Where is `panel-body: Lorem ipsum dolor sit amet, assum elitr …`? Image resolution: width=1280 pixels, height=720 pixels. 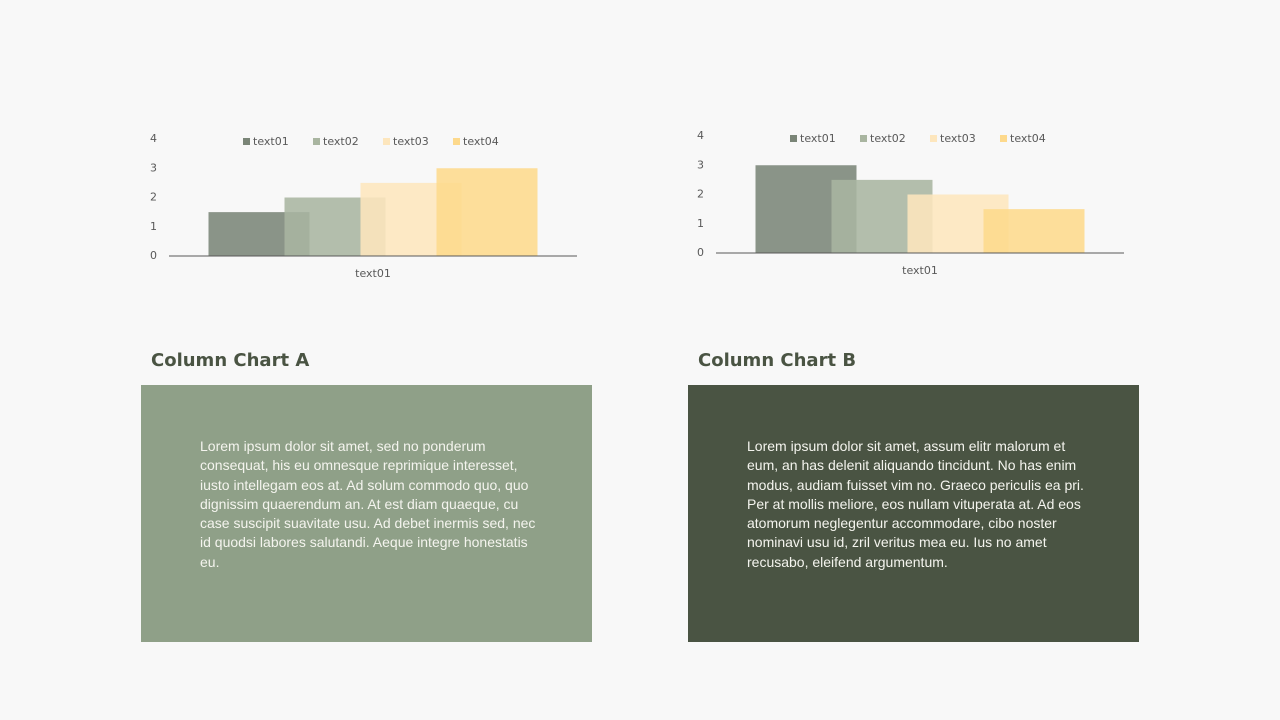
panel-body: Lorem ipsum dolor sit amet, assum elitr … is located at coordinates (915, 504).